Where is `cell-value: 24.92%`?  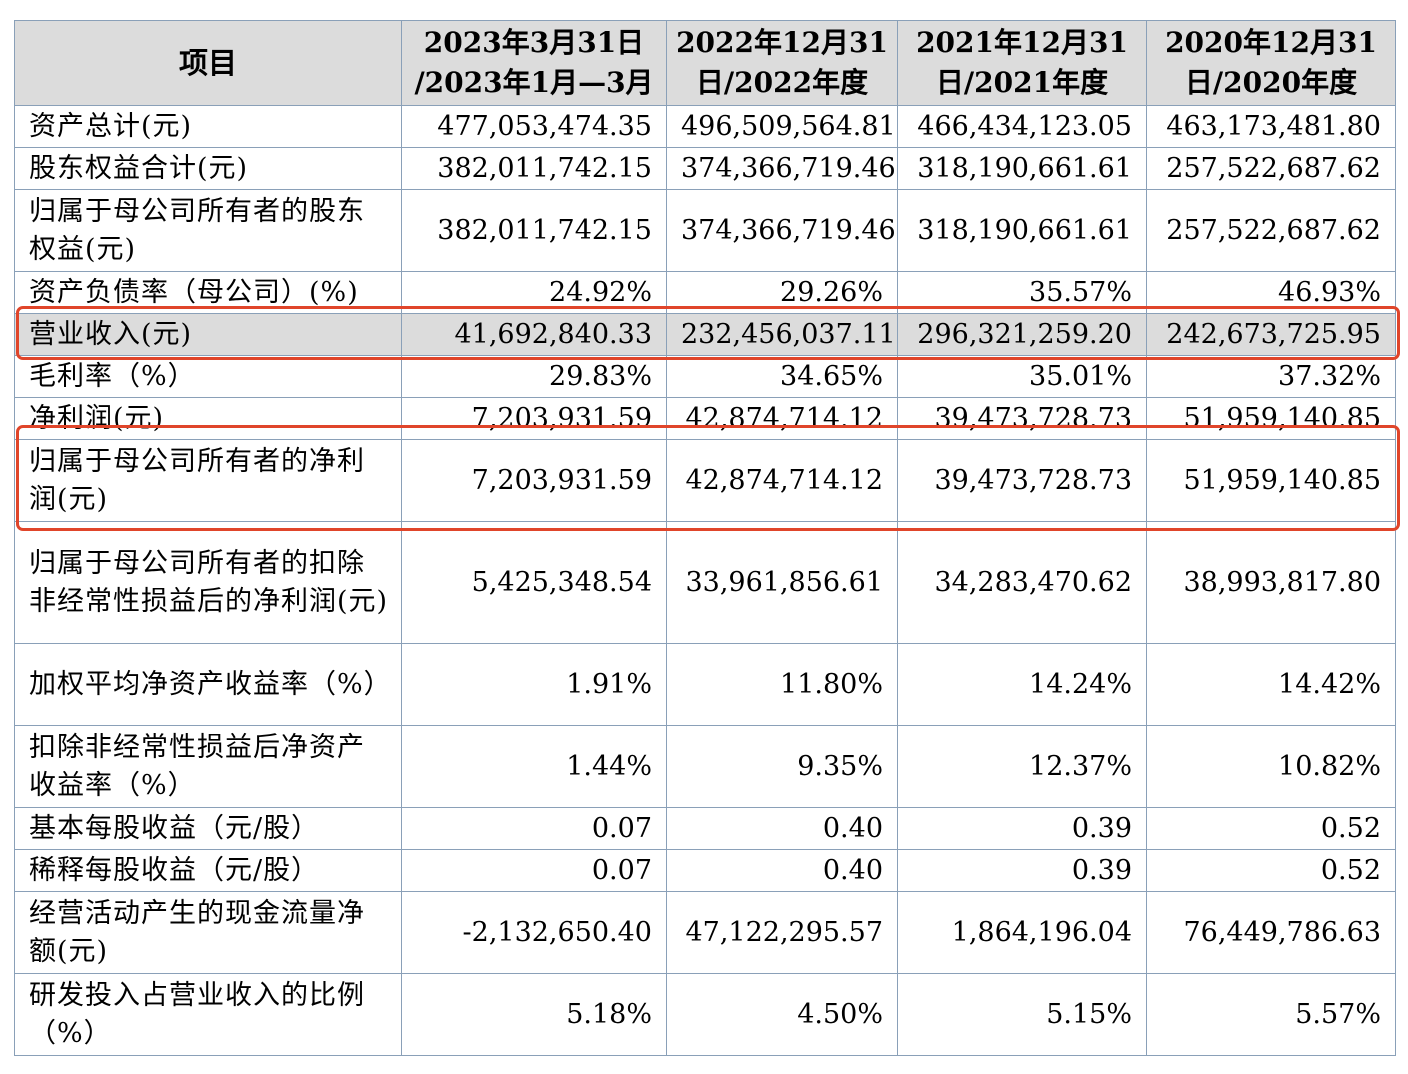 cell-value: 24.92% is located at coordinates (534, 292).